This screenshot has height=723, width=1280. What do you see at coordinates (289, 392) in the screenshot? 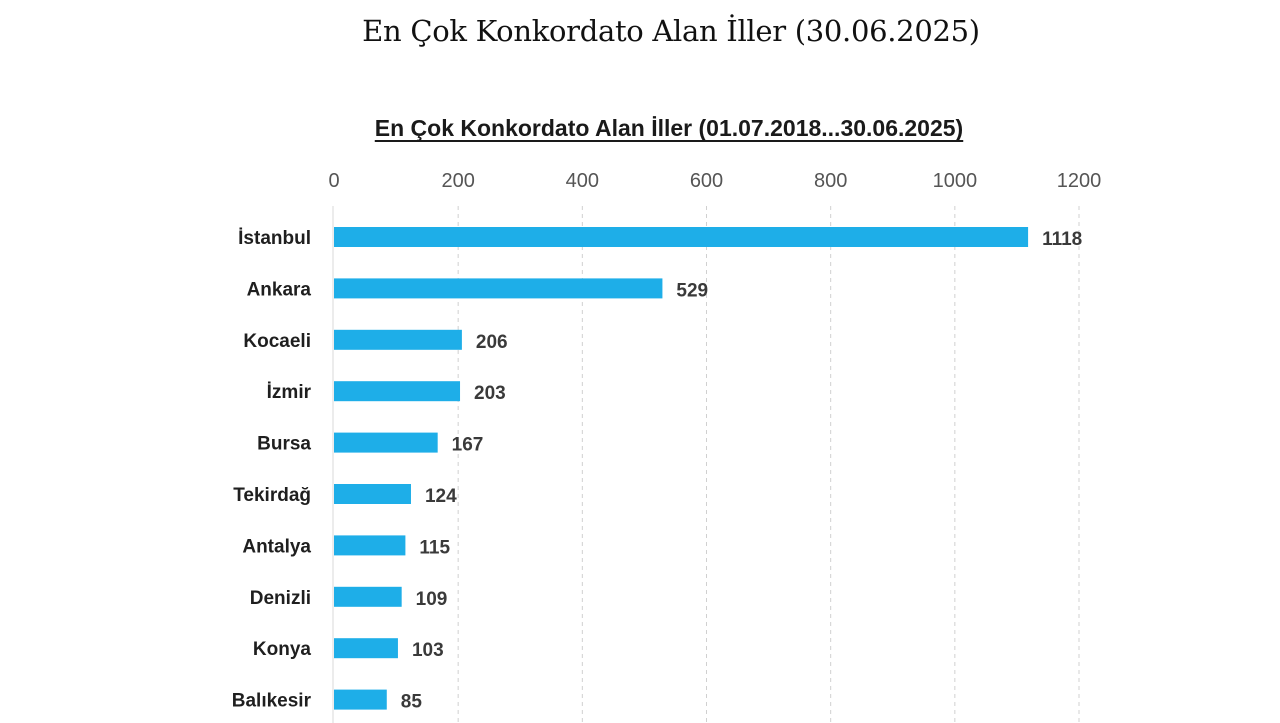
I see `category-label: İzmir` at bounding box center [289, 392].